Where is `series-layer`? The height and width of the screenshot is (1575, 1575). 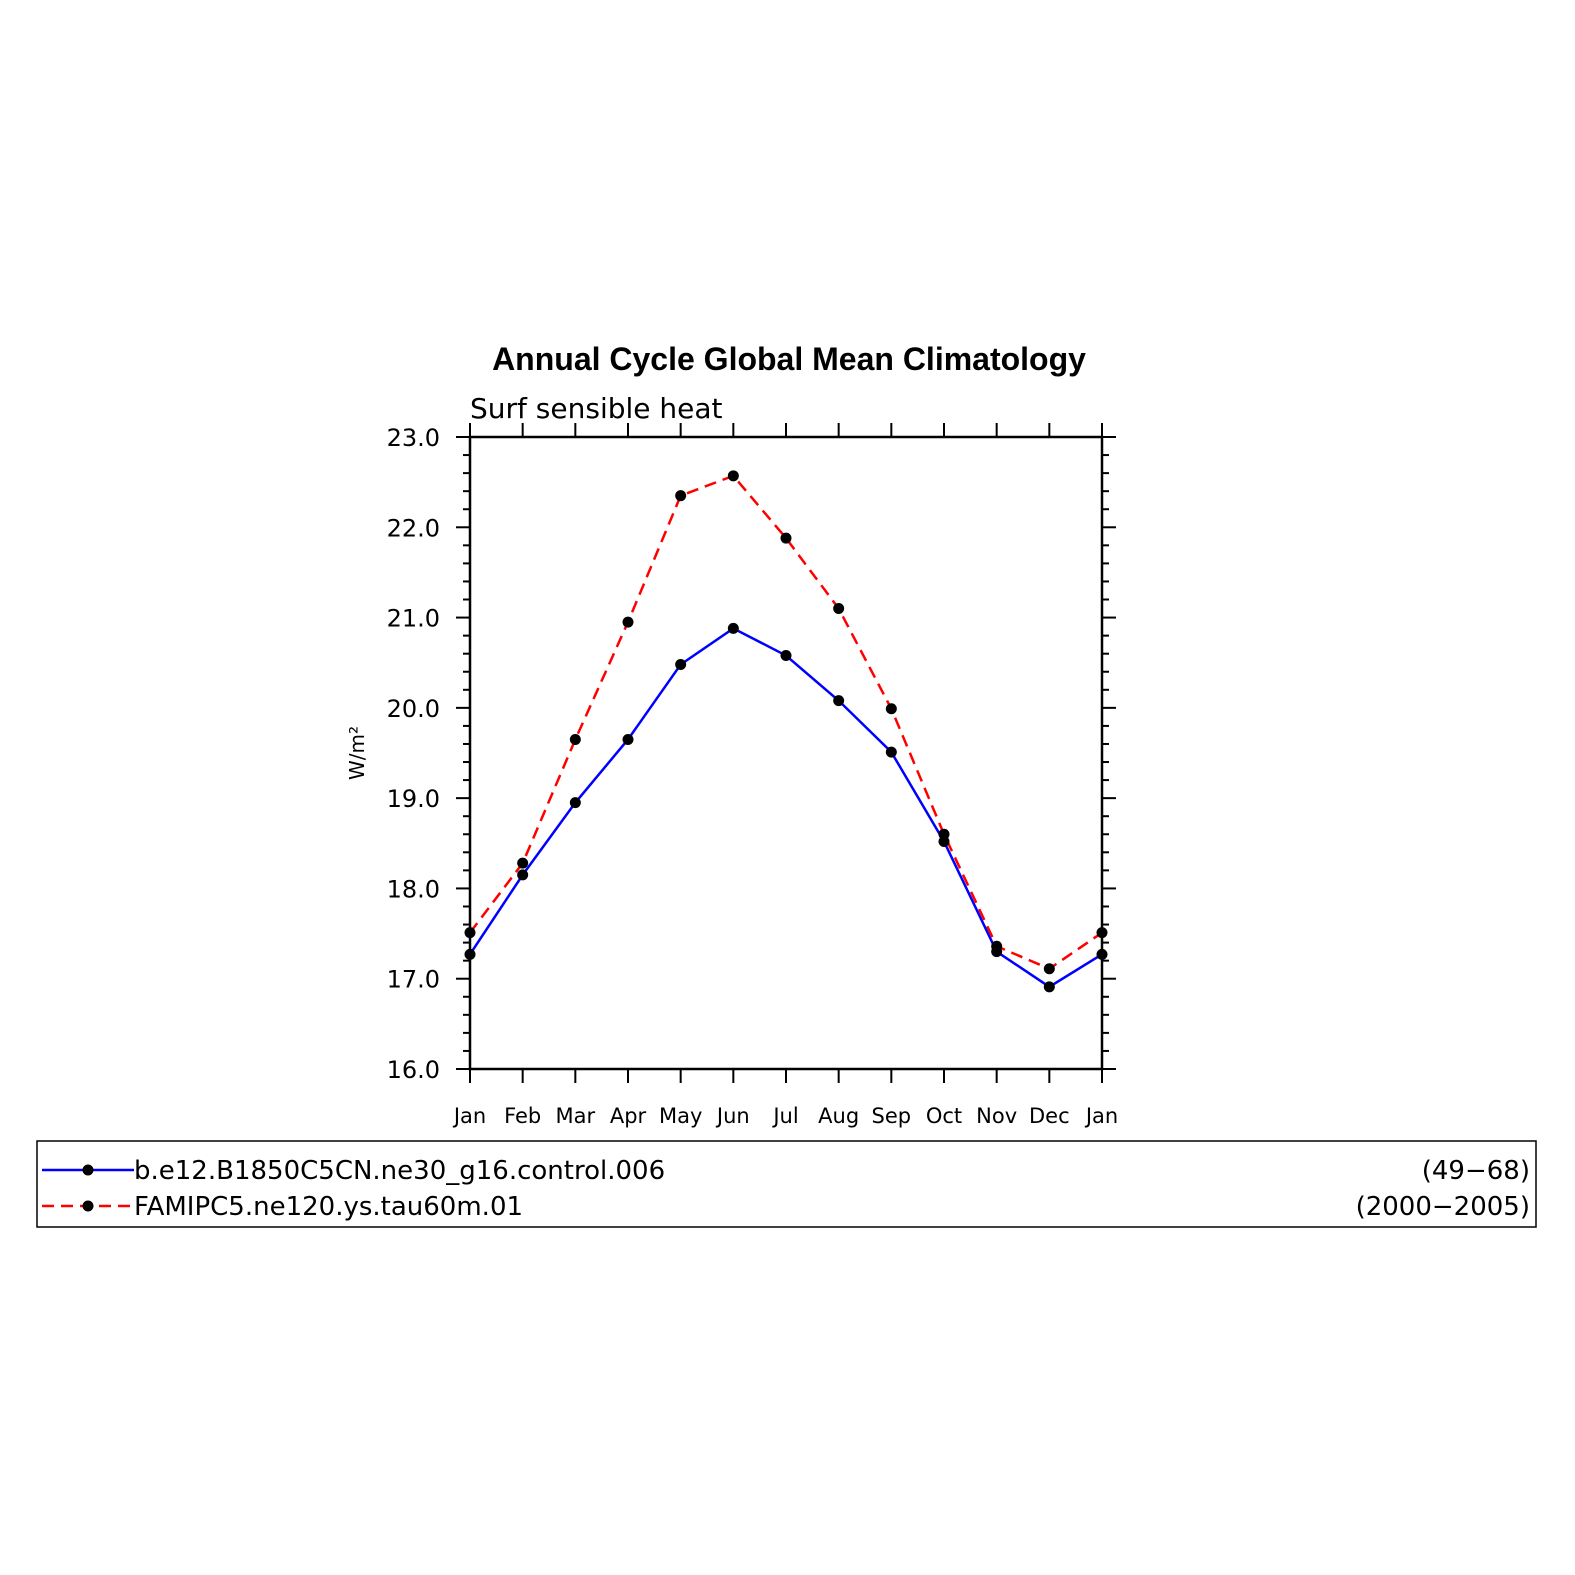 series-layer is located at coordinates (786, 731).